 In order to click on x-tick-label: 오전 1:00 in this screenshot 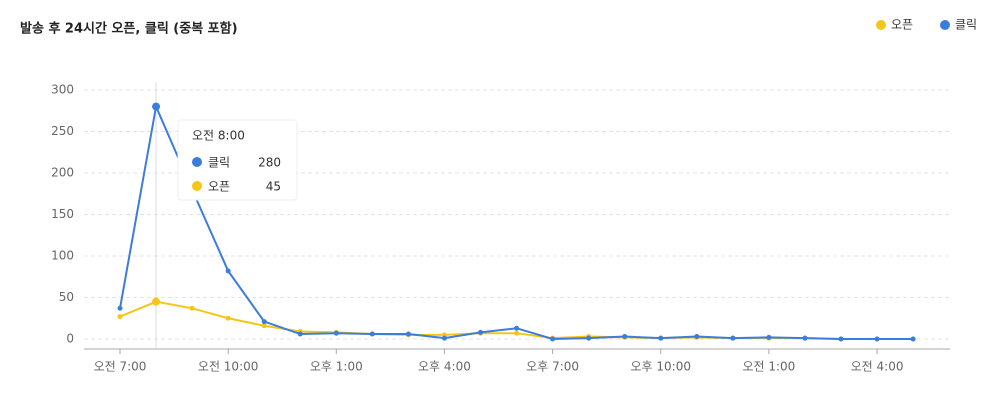, I will do `click(768, 367)`.